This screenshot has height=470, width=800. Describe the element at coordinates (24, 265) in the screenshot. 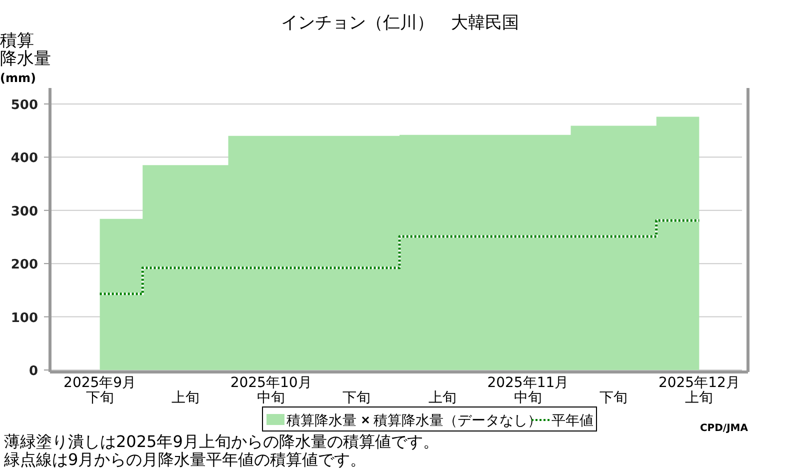

I see `y-tick-label: 200` at that location.